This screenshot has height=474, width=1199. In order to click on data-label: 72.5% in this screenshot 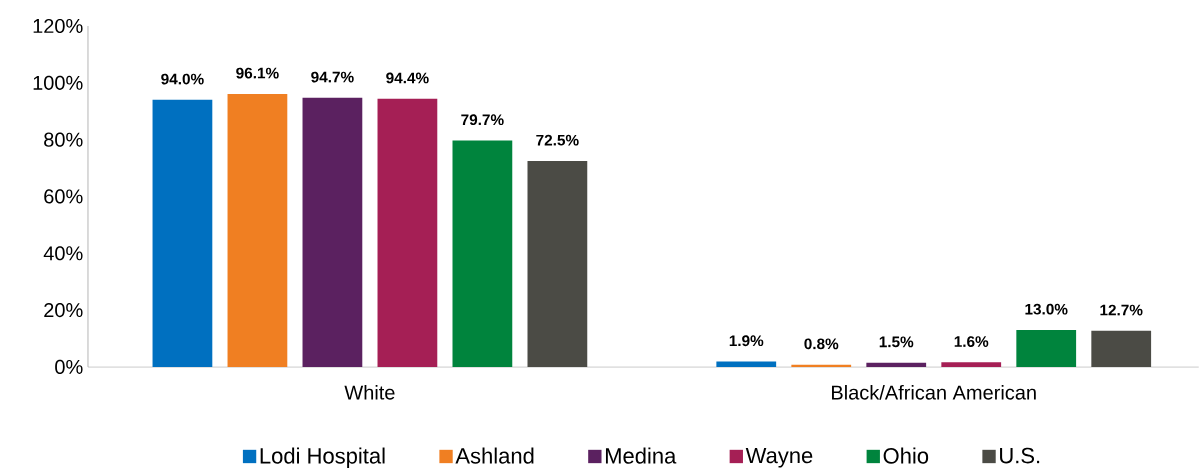, I will do `click(557, 140)`.